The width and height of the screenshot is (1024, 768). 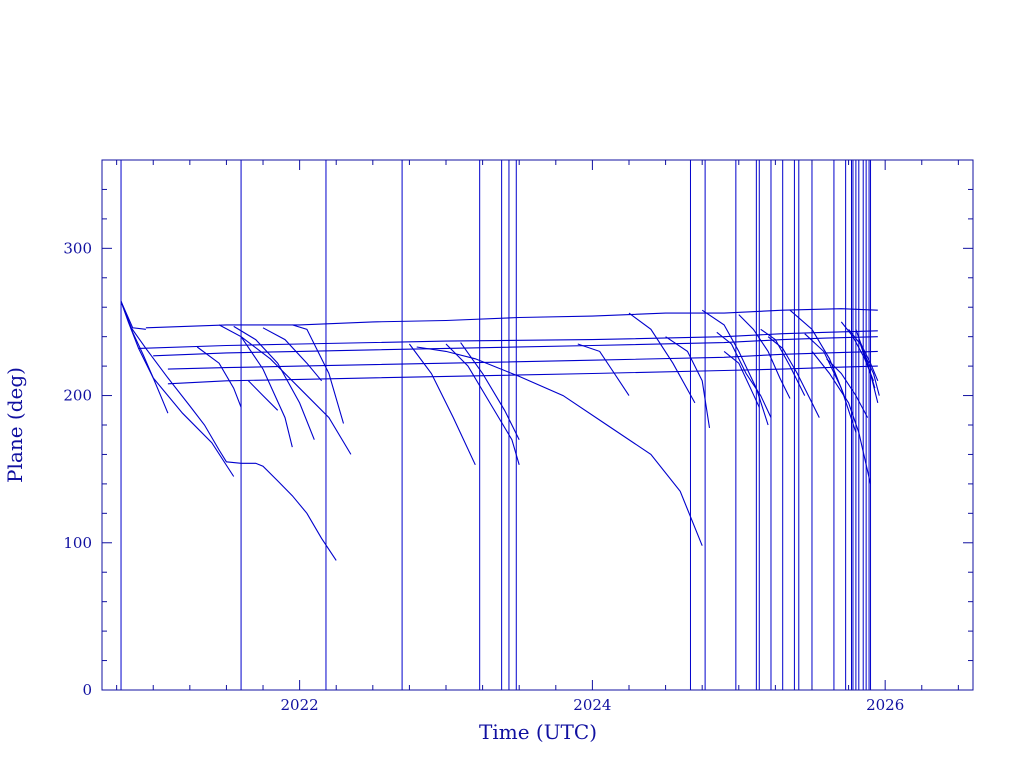 I want to click on y-axis-label: Plane (deg), so click(x=15, y=425).